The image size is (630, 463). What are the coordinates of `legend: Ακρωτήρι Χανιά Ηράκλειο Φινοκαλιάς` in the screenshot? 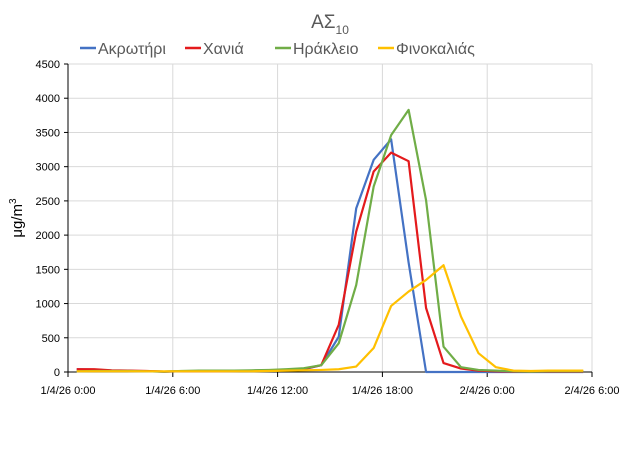 It's located at (277, 49).